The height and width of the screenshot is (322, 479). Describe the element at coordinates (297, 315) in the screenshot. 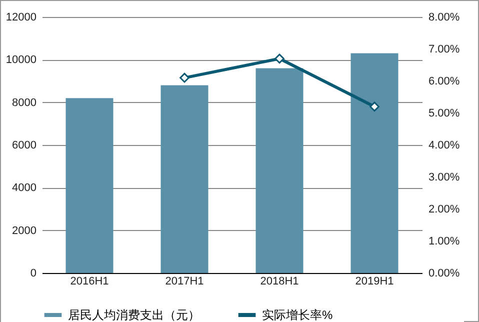

I see `legend-label: 实际增长率%` at that location.